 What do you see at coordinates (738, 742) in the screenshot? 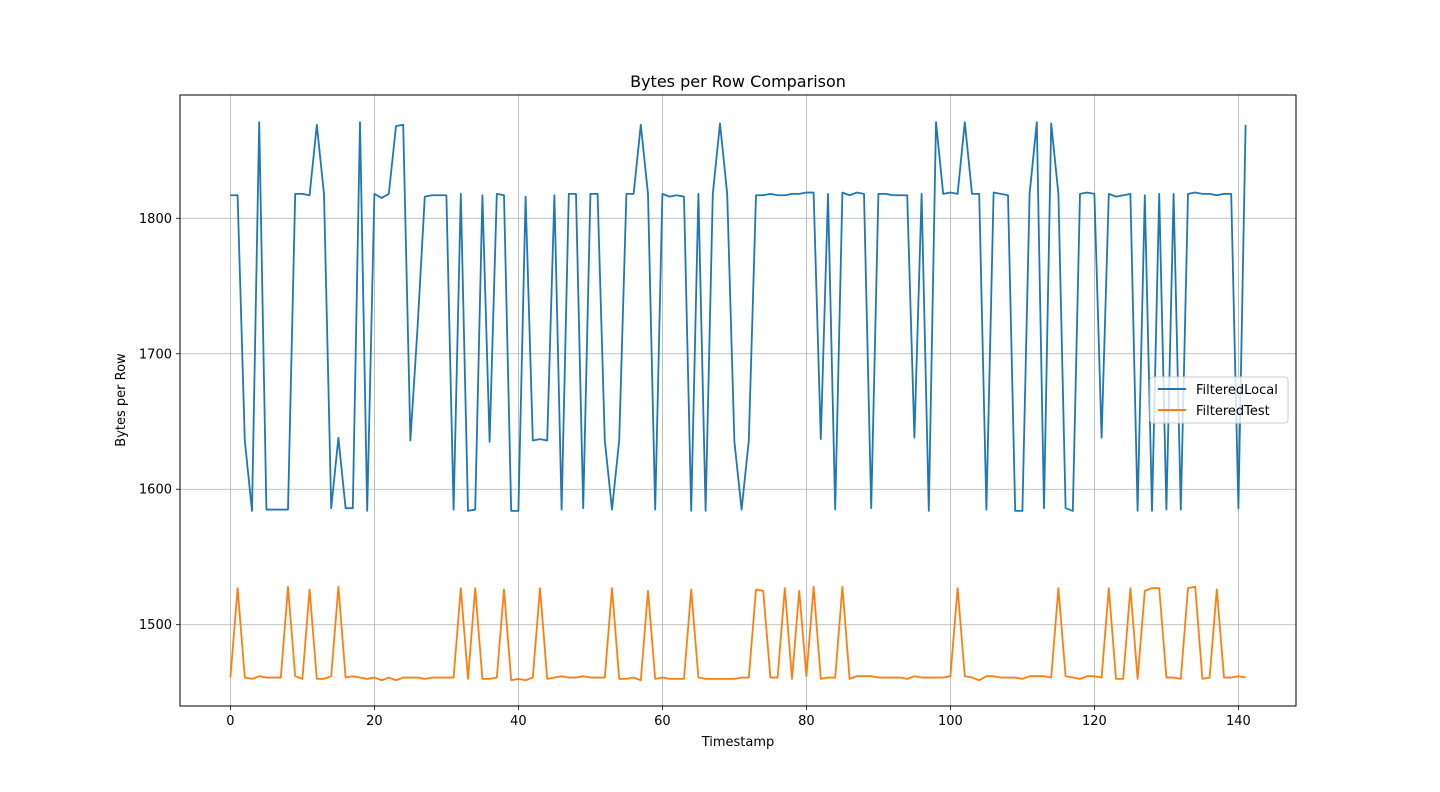
I see `x-axis-title: Timestamp` at bounding box center [738, 742].